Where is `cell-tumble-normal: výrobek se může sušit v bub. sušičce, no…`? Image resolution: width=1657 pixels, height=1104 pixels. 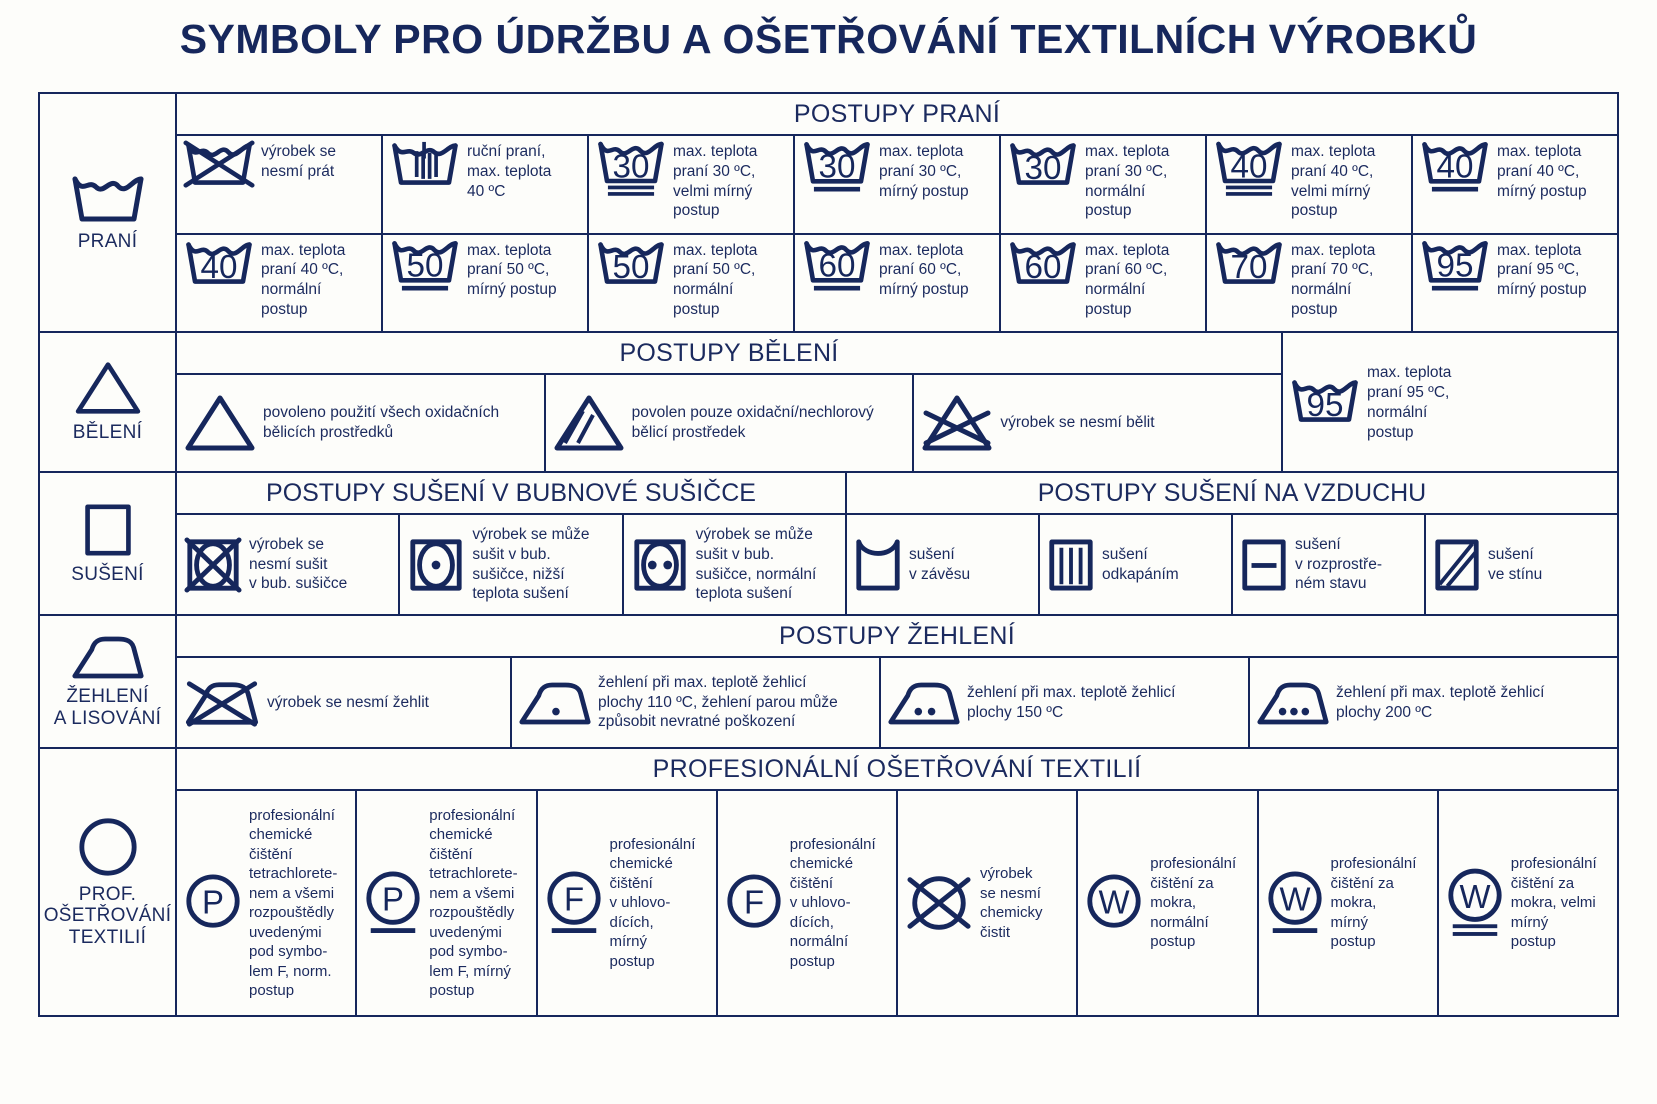
cell-tumble-normal: výrobek se může sušit v bub. sušičce, no… is located at coordinates (734, 564).